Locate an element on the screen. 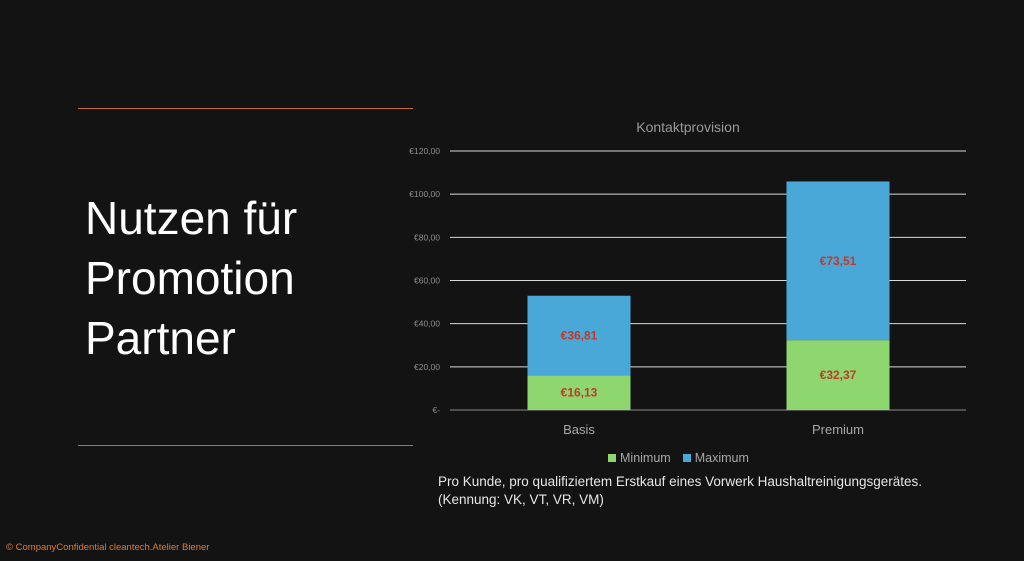 The image size is (1024, 561). x-tick-label: Premium is located at coordinates (838, 429).